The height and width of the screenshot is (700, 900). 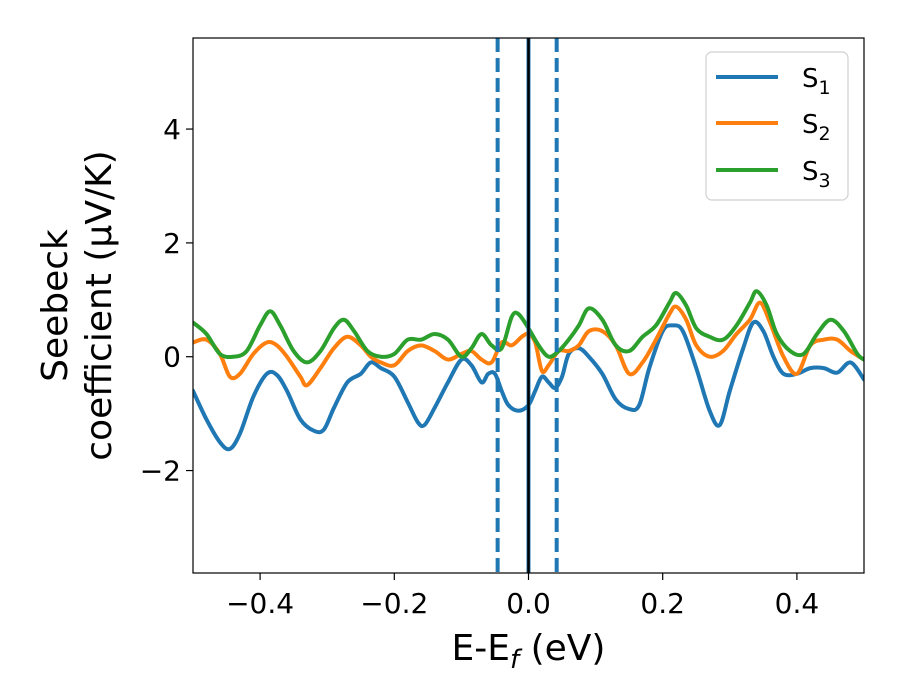 I want to click on y-tick-label: 2, so click(x=172, y=243).